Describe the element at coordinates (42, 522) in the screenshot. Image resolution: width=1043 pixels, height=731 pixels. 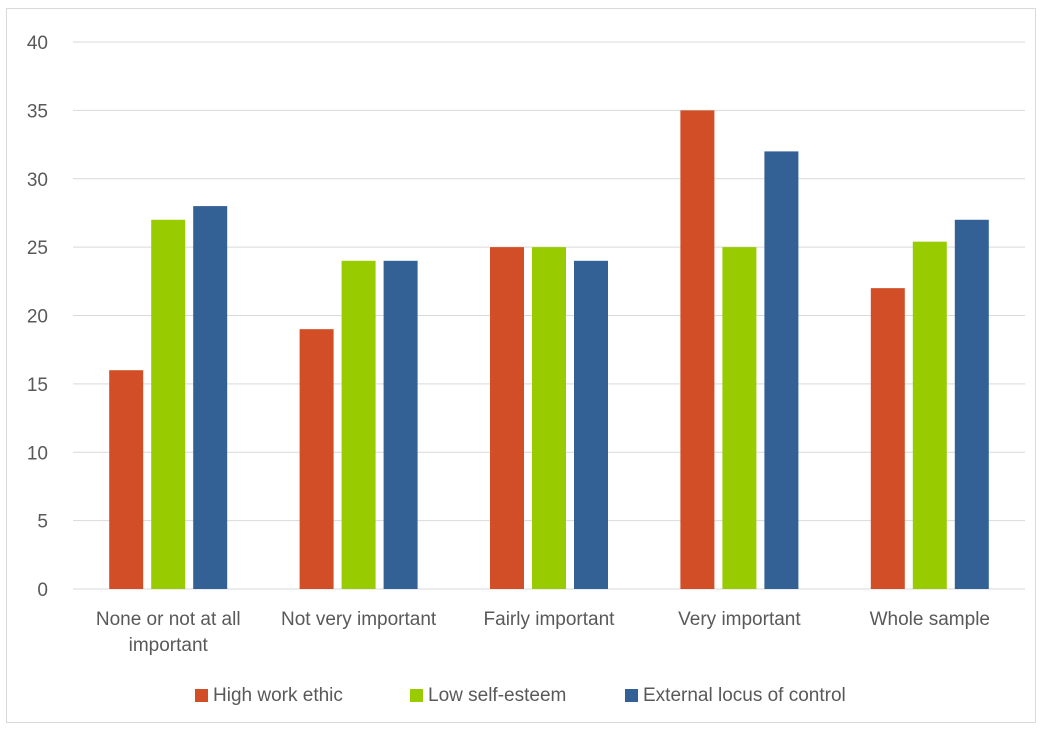
I see `y-tick-label: 5` at that location.